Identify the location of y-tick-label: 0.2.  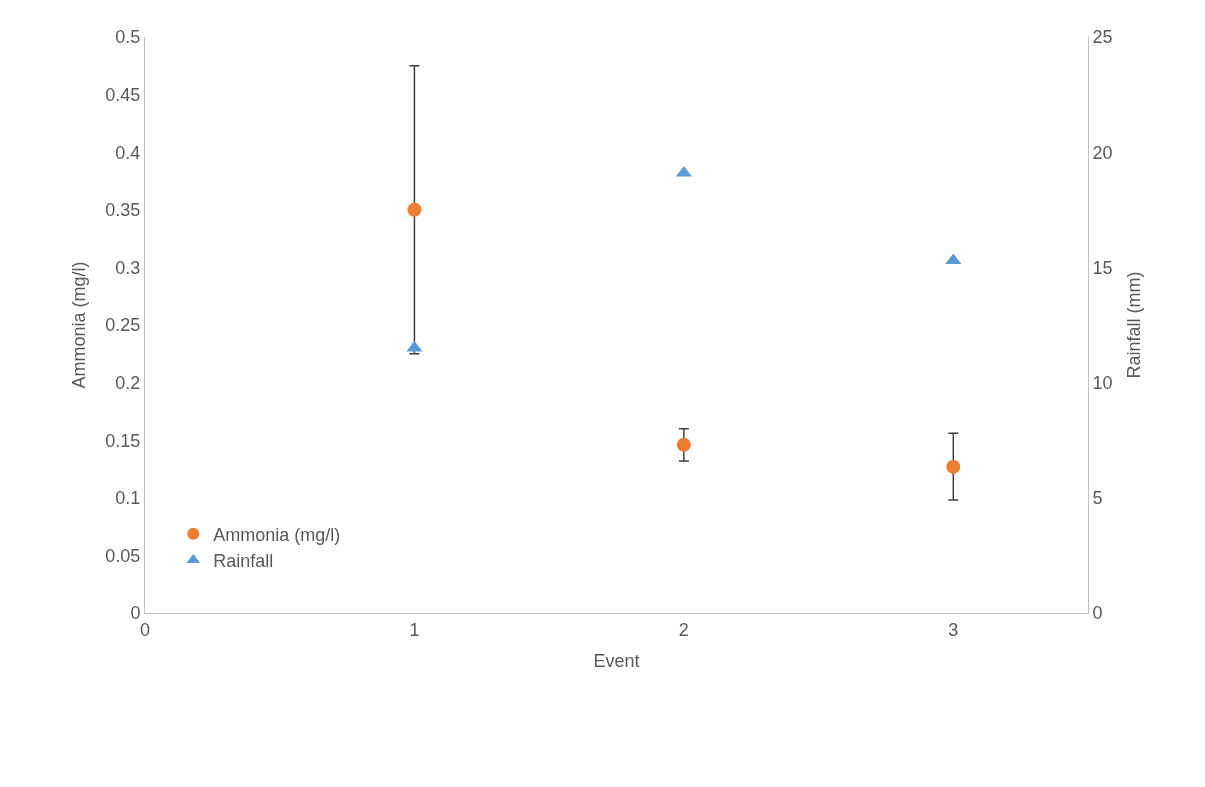
(128, 382).